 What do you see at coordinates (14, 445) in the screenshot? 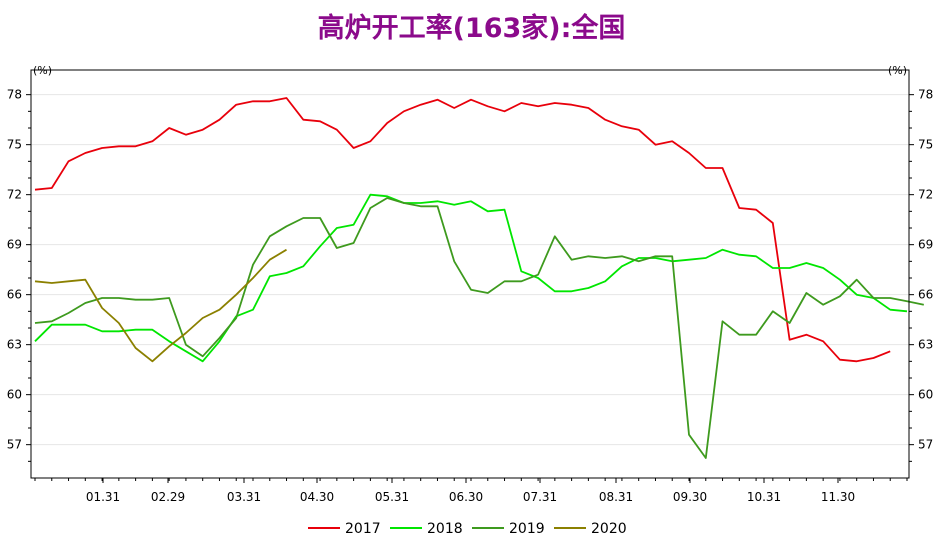
I see `y-tick-label-left: 57` at bounding box center [14, 445].